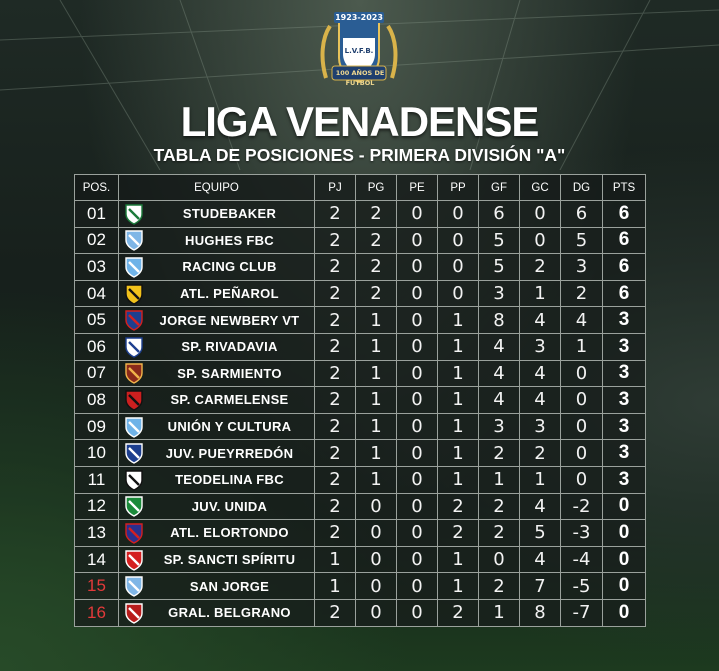 This screenshot has width=719, height=671. Describe the element at coordinates (499, 214) in the screenshot. I see `gf-cell: 6` at that location.